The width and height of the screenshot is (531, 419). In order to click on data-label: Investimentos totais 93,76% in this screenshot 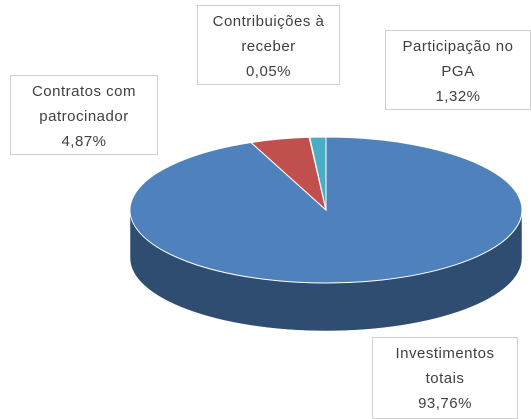, I will do `click(445, 378)`.